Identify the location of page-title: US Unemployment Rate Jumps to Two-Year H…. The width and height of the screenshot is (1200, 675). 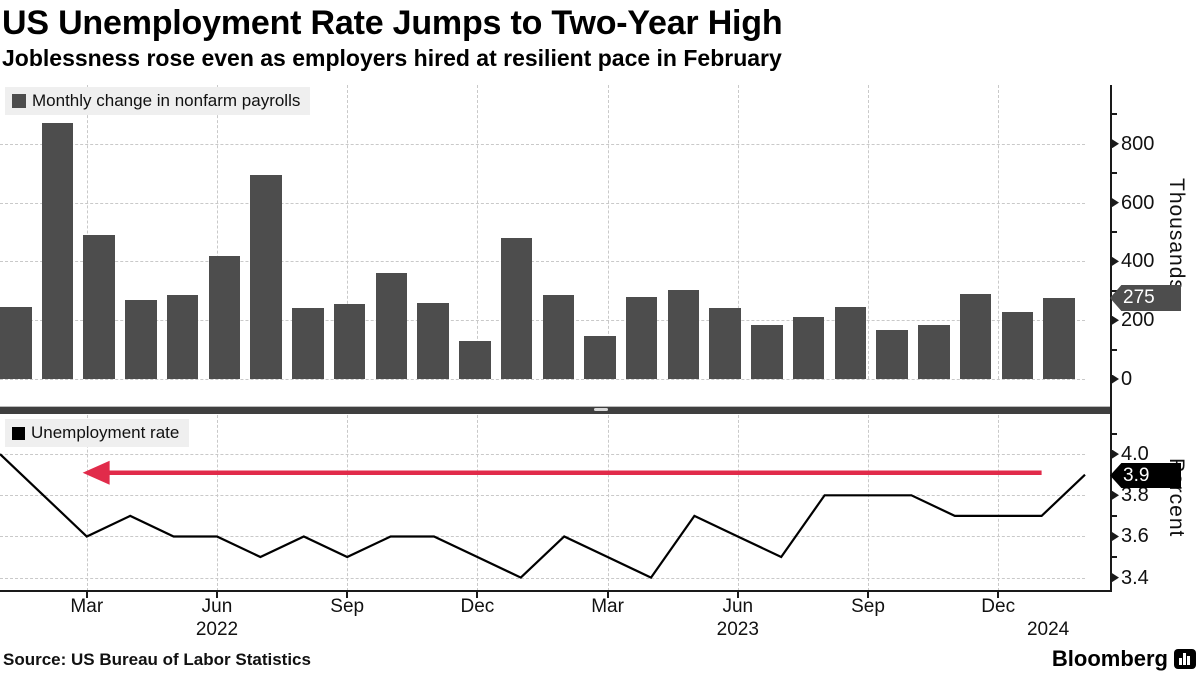
(392, 23).